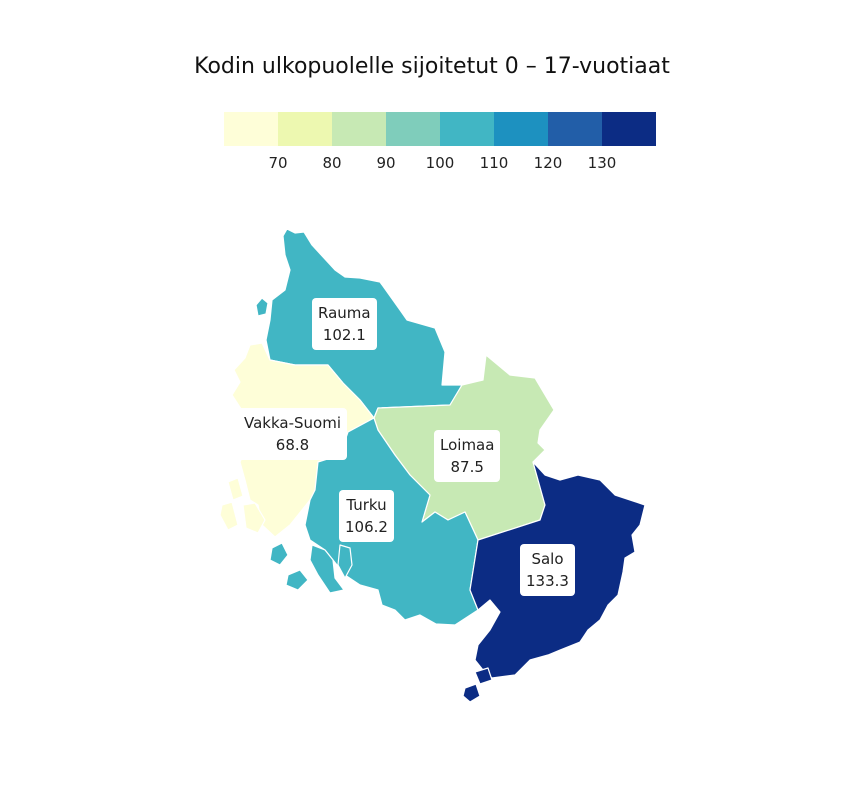  I want to click on region-label: Vakka-Suomi 68.8, so click(292, 434).